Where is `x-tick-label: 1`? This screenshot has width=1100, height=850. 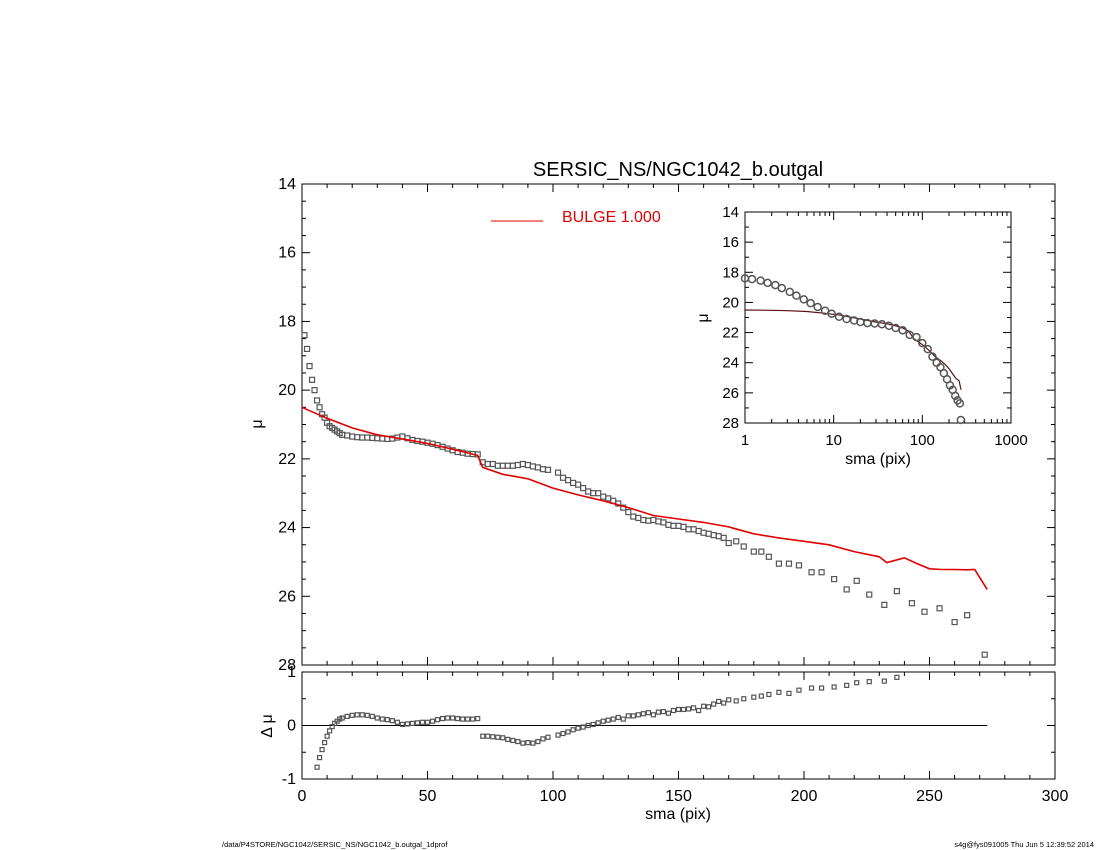
x-tick-label: 1 is located at coordinates (745, 440).